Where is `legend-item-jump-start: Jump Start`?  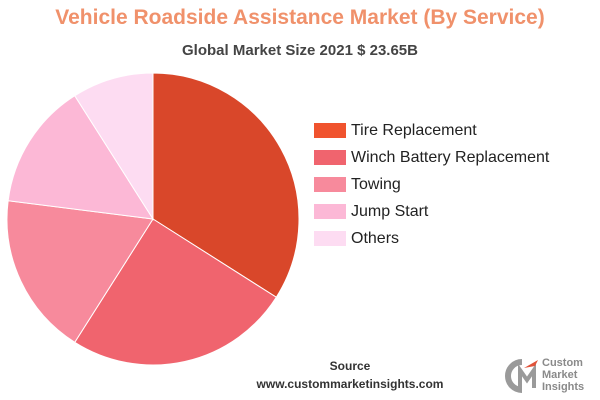 legend-item-jump-start: Jump Start is located at coordinates (456, 211).